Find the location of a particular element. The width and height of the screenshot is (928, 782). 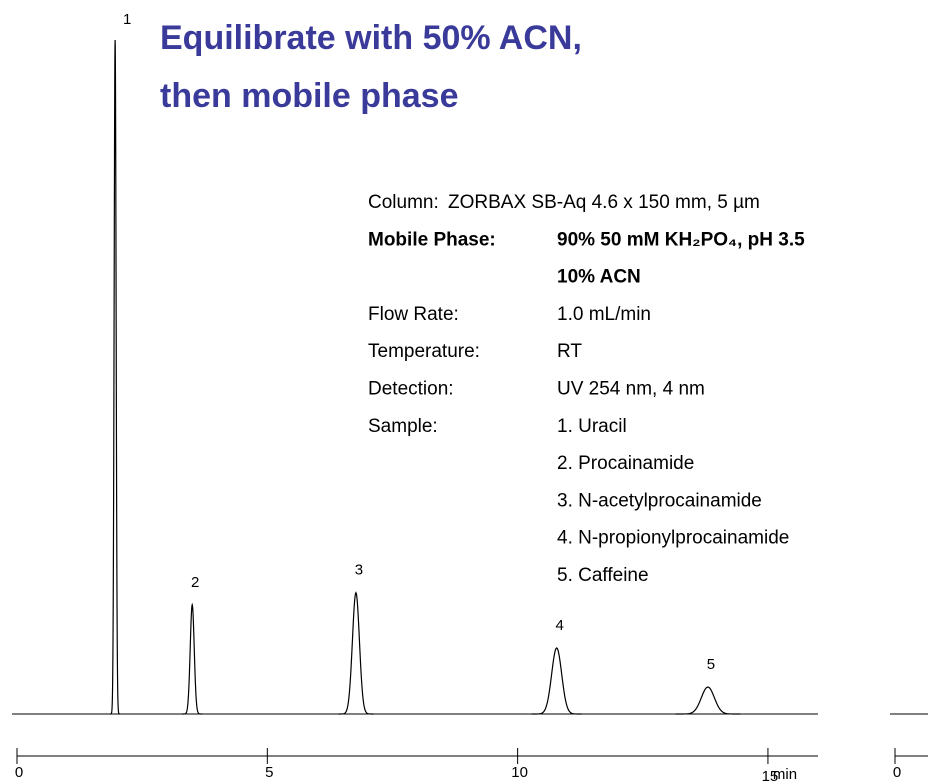

condition-value: ZORBAX SB-Aq 4.6 x 150 mm, 5 µm is located at coordinates (604, 202).